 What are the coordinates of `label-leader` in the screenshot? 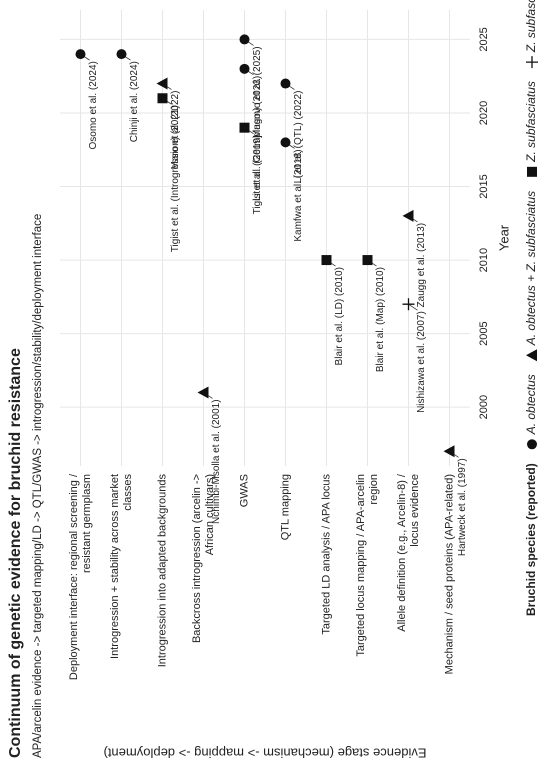 It's located at (413, 307).